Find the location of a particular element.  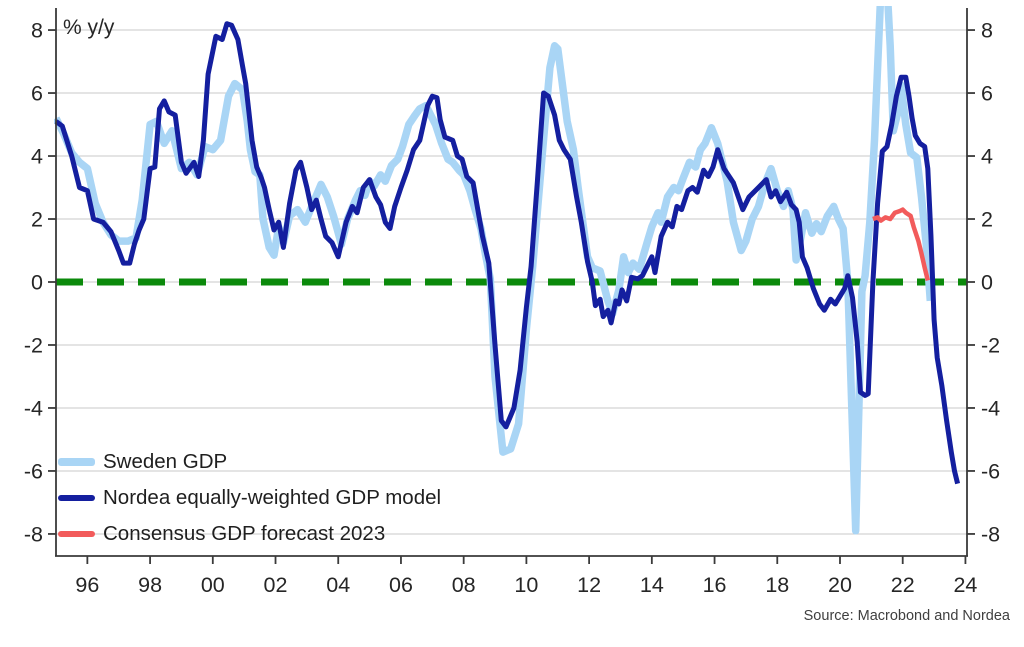

series-consensus-forecast-line is located at coordinates (901, 244).